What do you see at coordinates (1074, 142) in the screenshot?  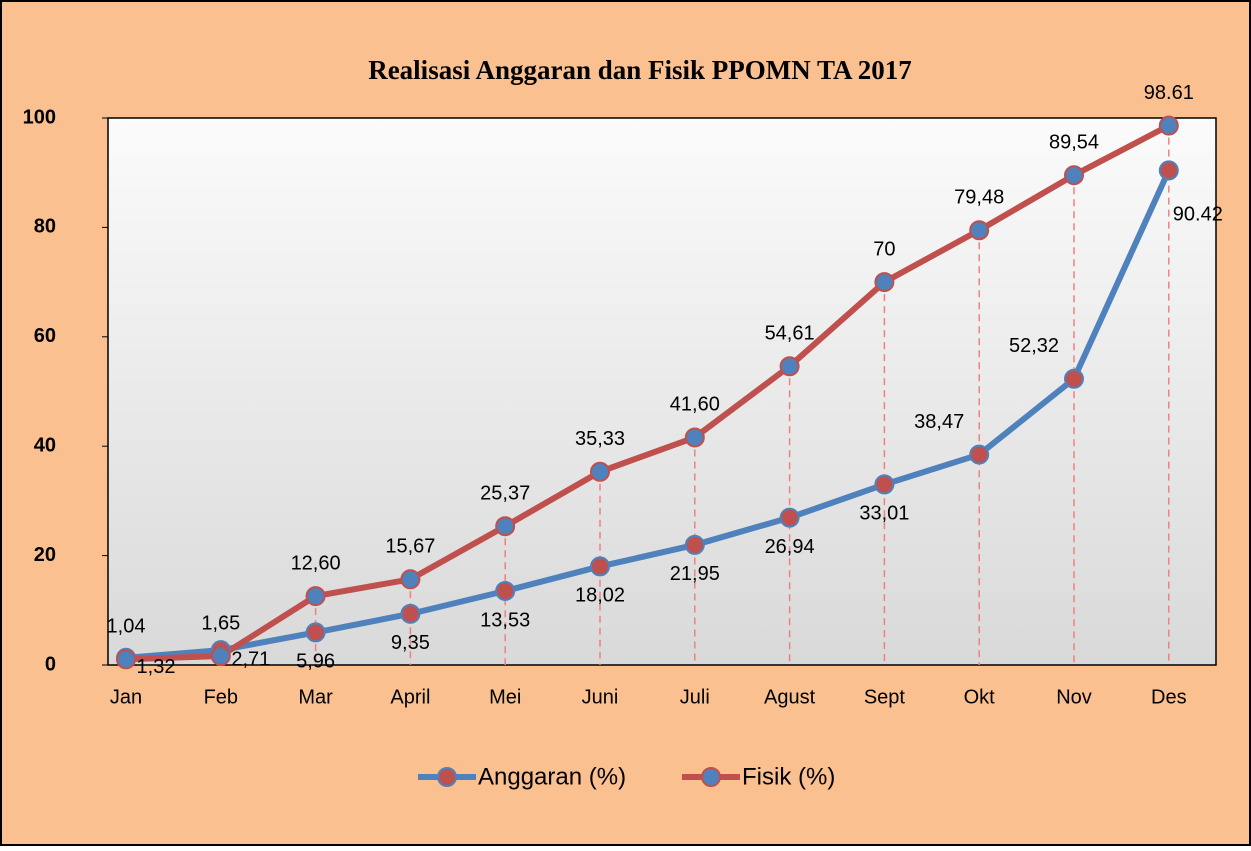 I see `data-label: 89,54` at bounding box center [1074, 142].